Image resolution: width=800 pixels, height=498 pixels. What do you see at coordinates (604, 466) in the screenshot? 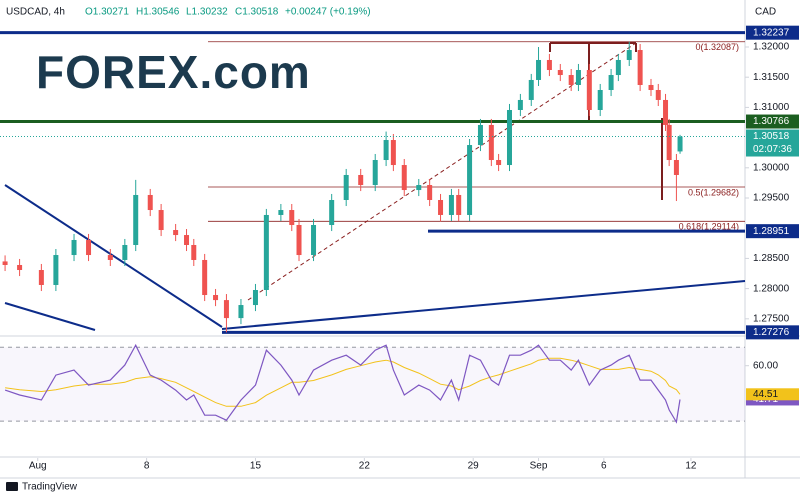
I see `x-tick-label: 6` at bounding box center [604, 466].